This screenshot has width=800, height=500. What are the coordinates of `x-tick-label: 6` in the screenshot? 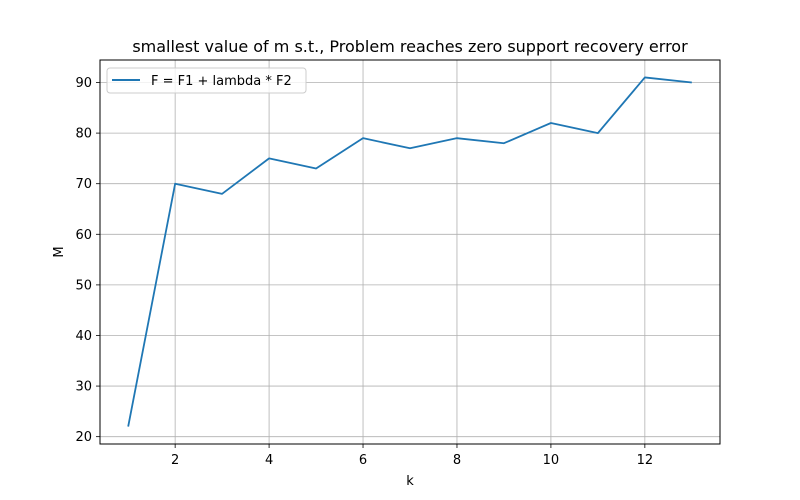 It's located at (363, 460).